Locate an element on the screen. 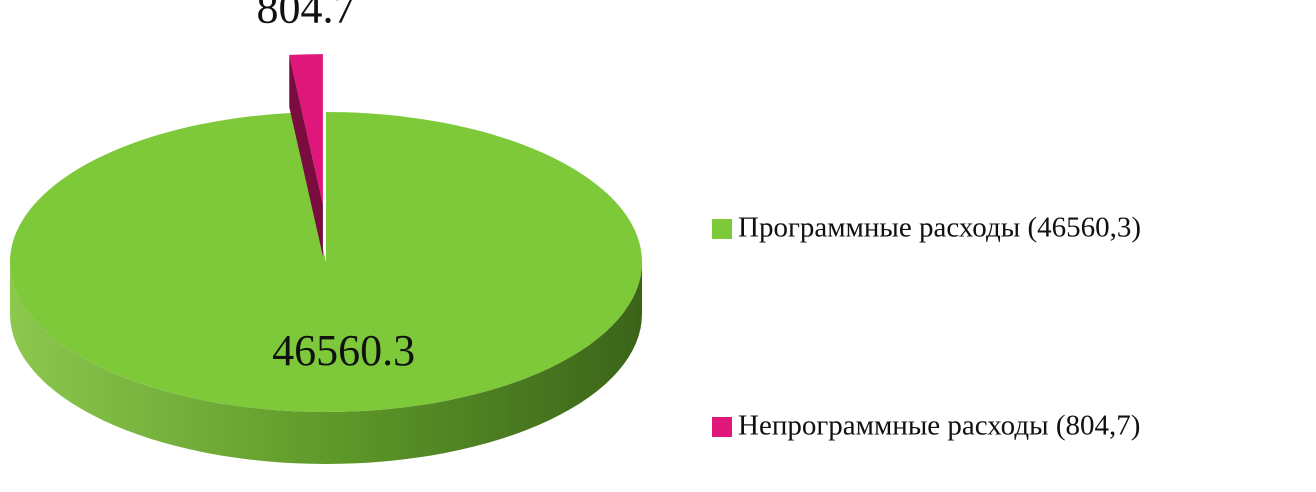 This screenshot has height=492, width=1316. slice is located at coordinates (306, 129).